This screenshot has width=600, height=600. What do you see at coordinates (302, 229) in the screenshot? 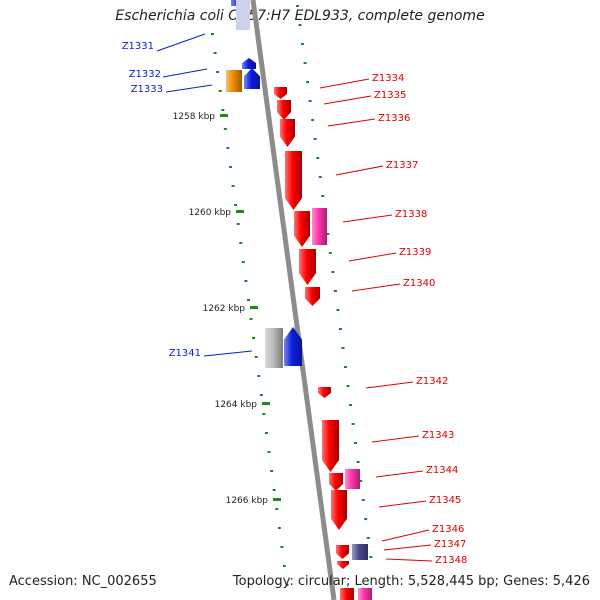
I see `gene-Z1338` at bounding box center [302, 229].